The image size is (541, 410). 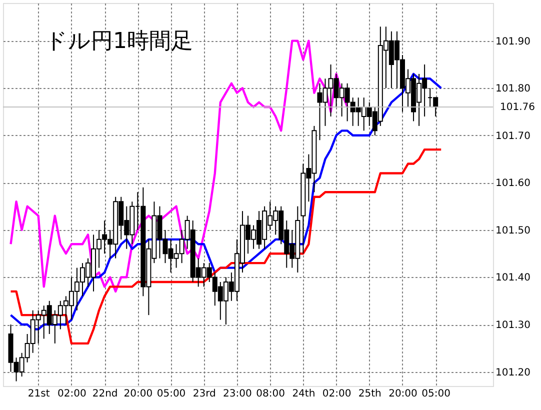 I want to click on x-tick-label: 22nd, so click(x=105, y=394).